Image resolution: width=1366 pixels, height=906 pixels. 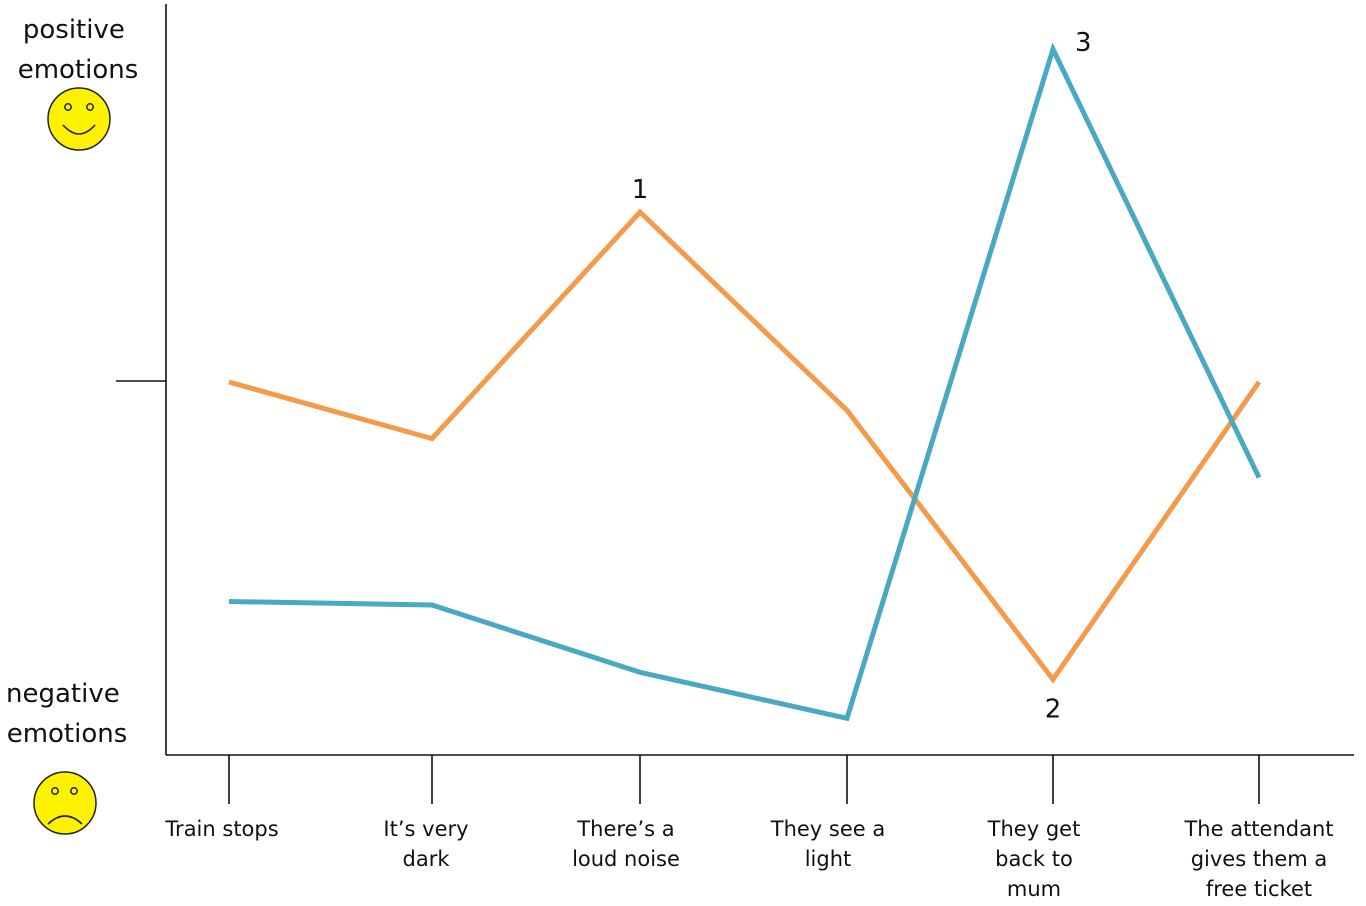 What do you see at coordinates (74, 30) in the screenshot?
I see `positive-emotions-line-1: positive` at bounding box center [74, 30].